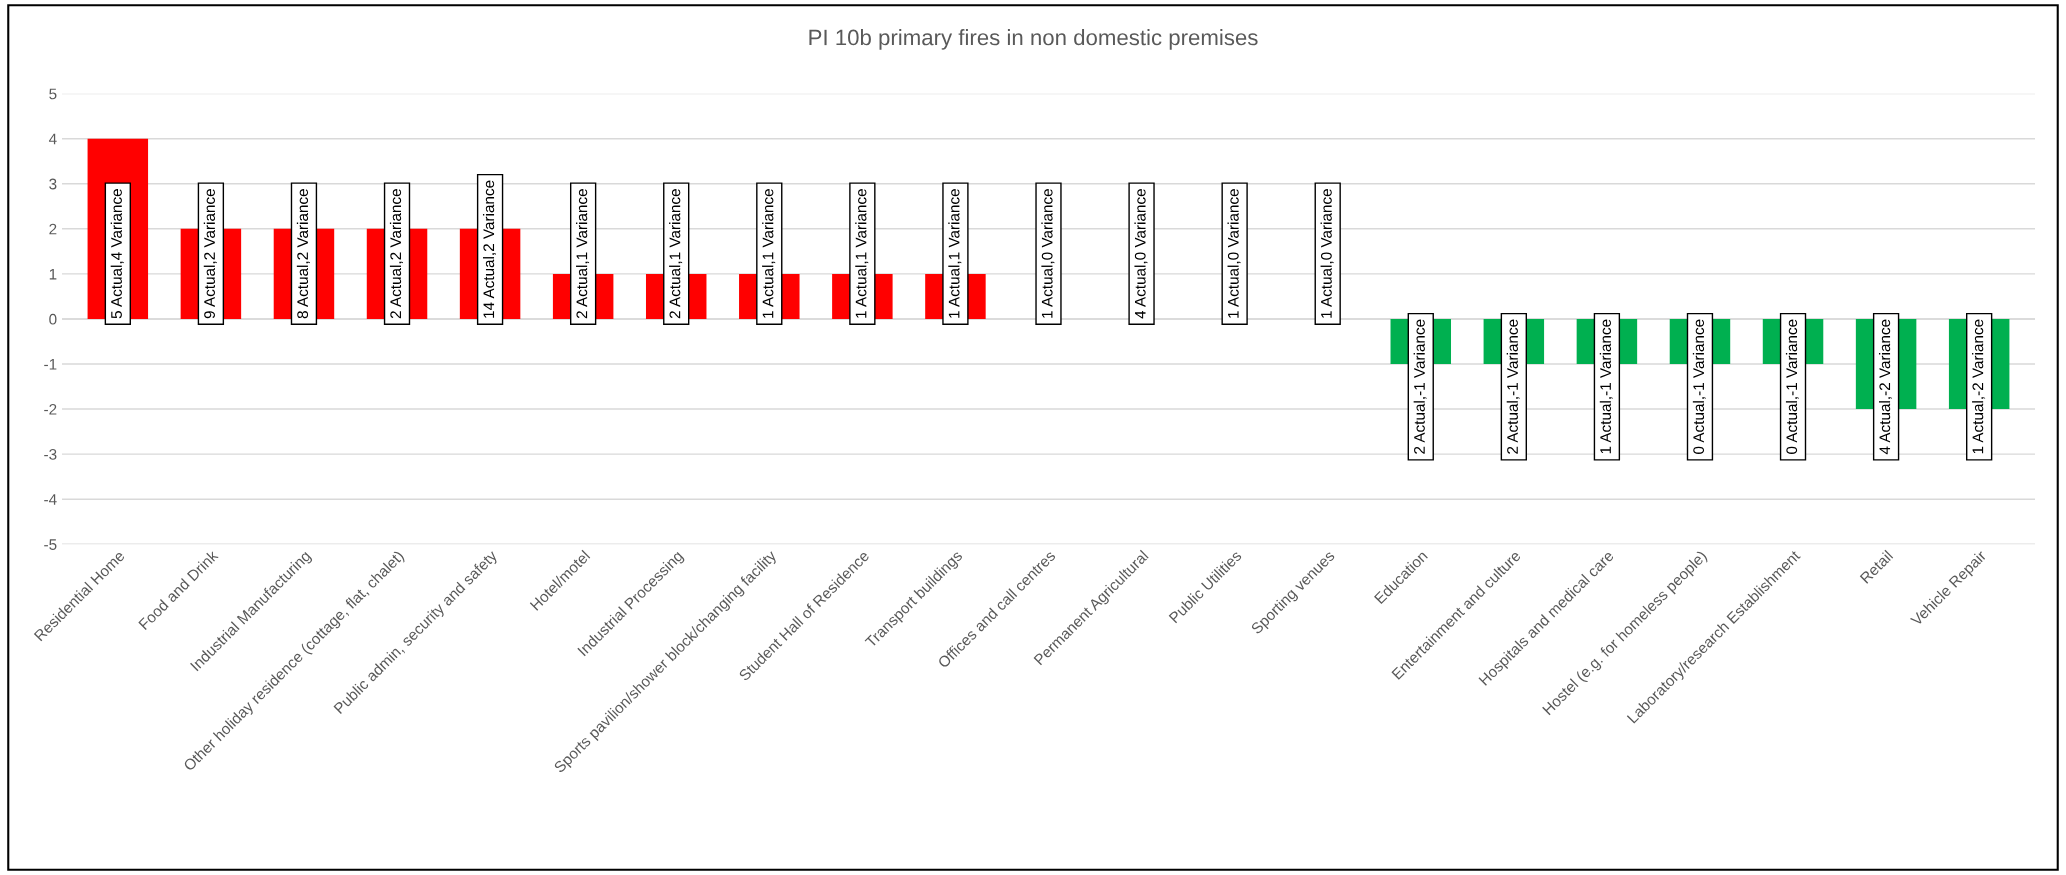 The width and height of the screenshot is (2066, 875). I want to click on data-label: 1 Actual,-2 Variance, so click(1979, 386).